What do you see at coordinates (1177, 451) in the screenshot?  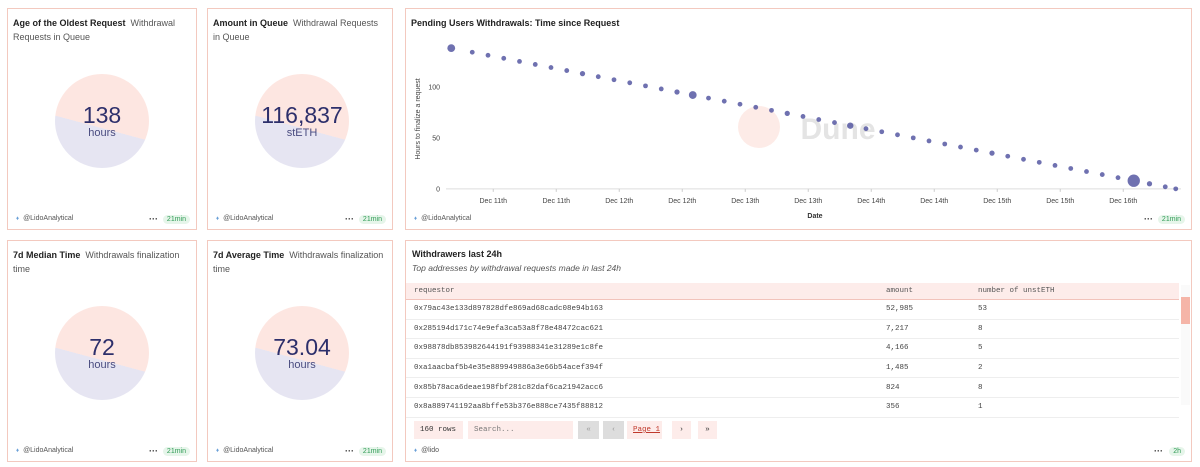 I see `age: 2h` at bounding box center [1177, 451].